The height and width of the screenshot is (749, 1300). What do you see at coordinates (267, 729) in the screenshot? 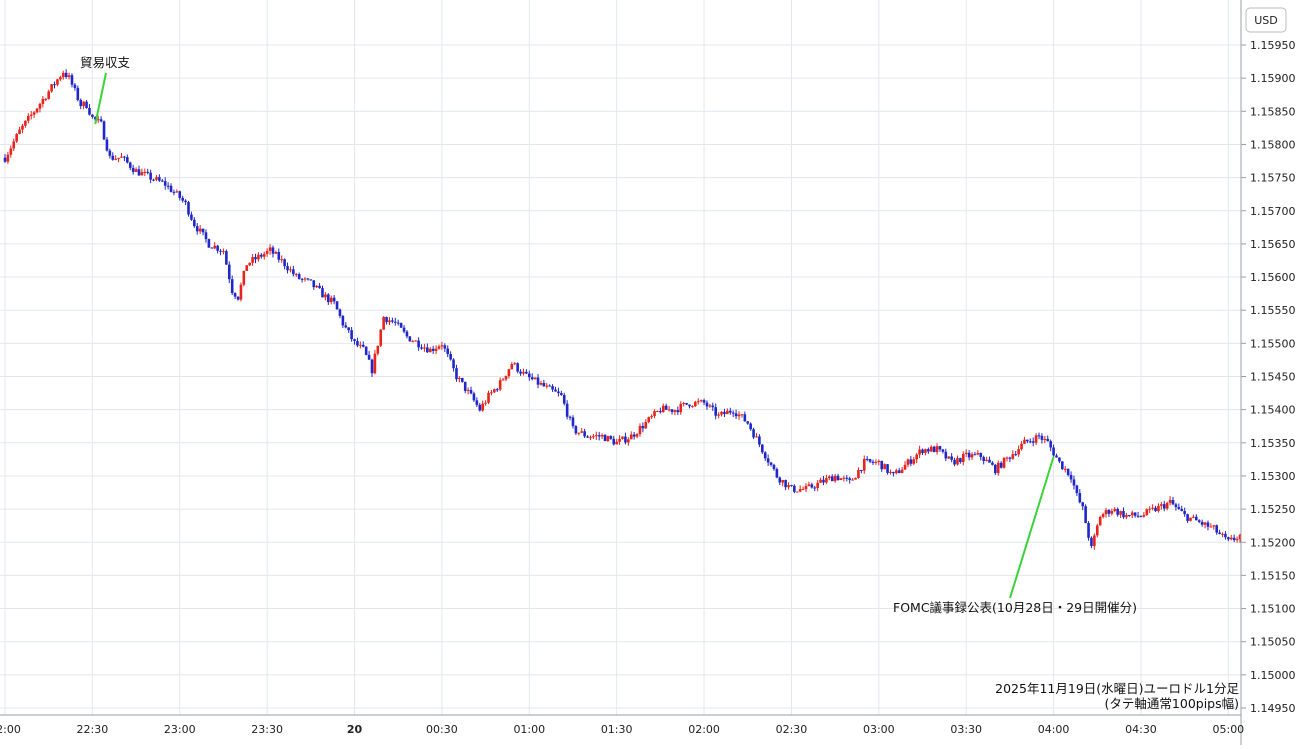
I see `time-tick-label: 23:30` at bounding box center [267, 729].